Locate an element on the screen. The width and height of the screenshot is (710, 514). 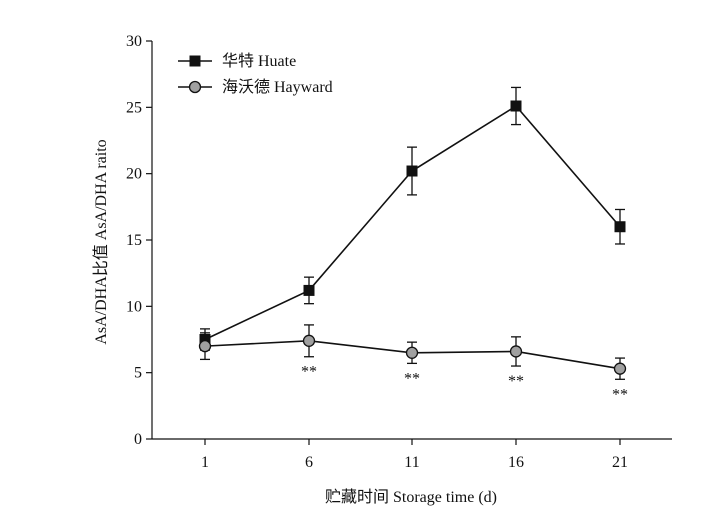
x-axis-label: 贮藏时间 Storage time (d) is located at coordinates (411, 497).